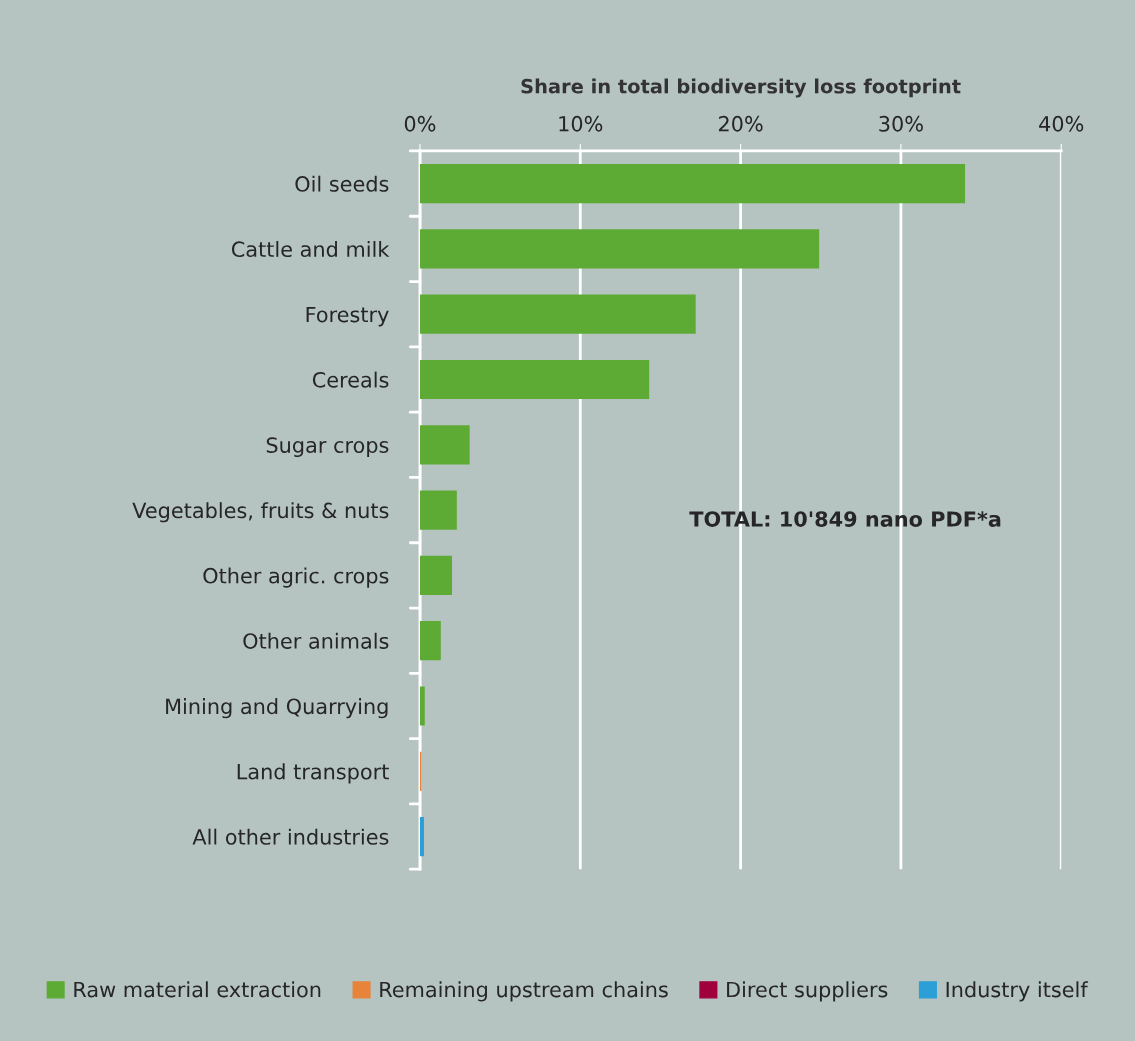 The image size is (1135, 1041). What do you see at coordinates (316, 640) in the screenshot?
I see `y-tick-label: Other animals` at bounding box center [316, 640].